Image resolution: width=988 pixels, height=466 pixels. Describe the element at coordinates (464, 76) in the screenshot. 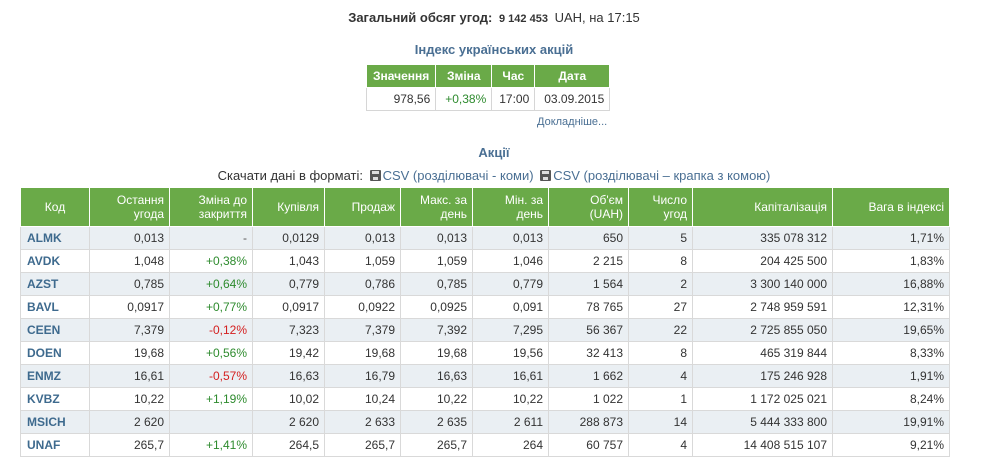

I see `index-header-change: Зміна` at that location.